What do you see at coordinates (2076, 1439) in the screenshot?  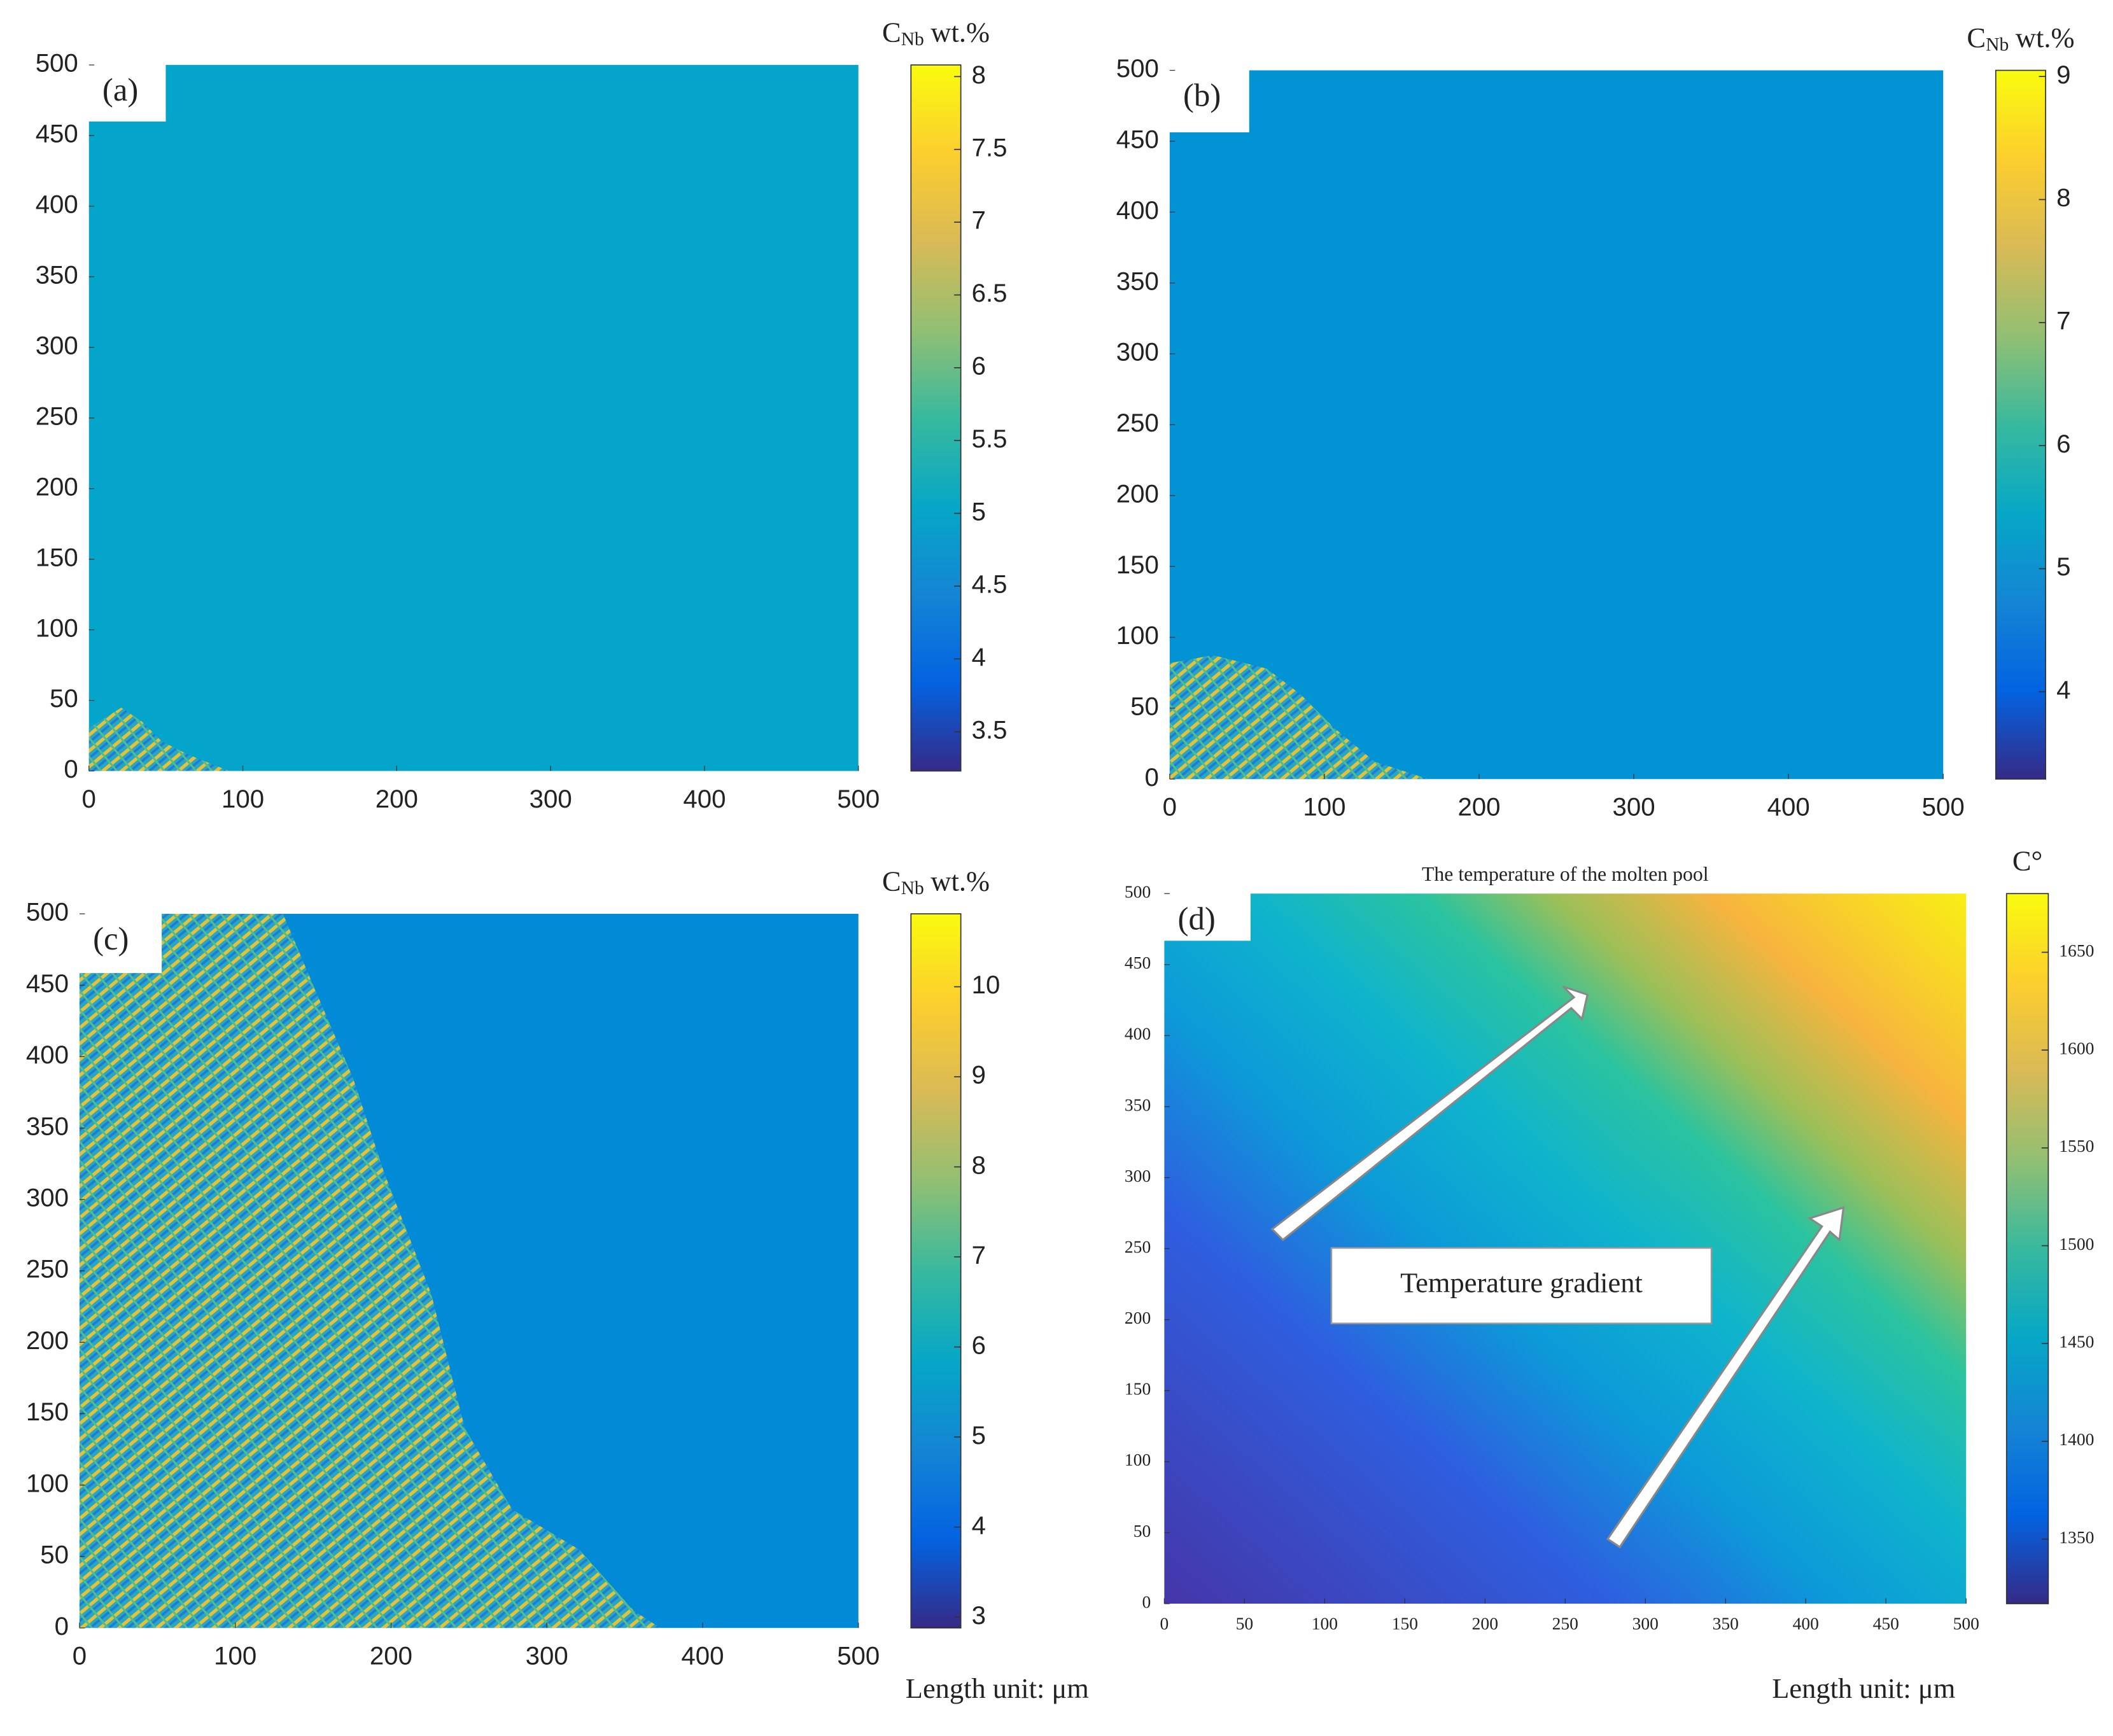 I see `colorbar-tick-label: 1400` at bounding box center [2076, 1439].